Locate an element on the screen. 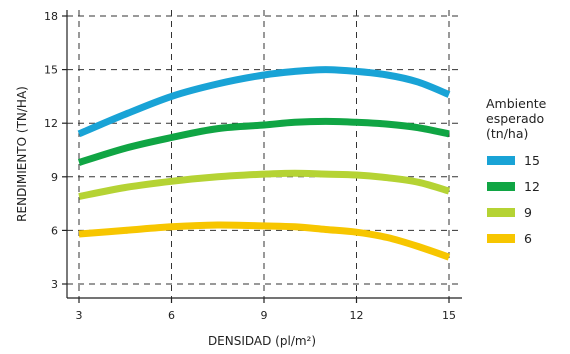  y-tick-labels: 3 6 9 12 15 18 is located at coordinates (55, 150).